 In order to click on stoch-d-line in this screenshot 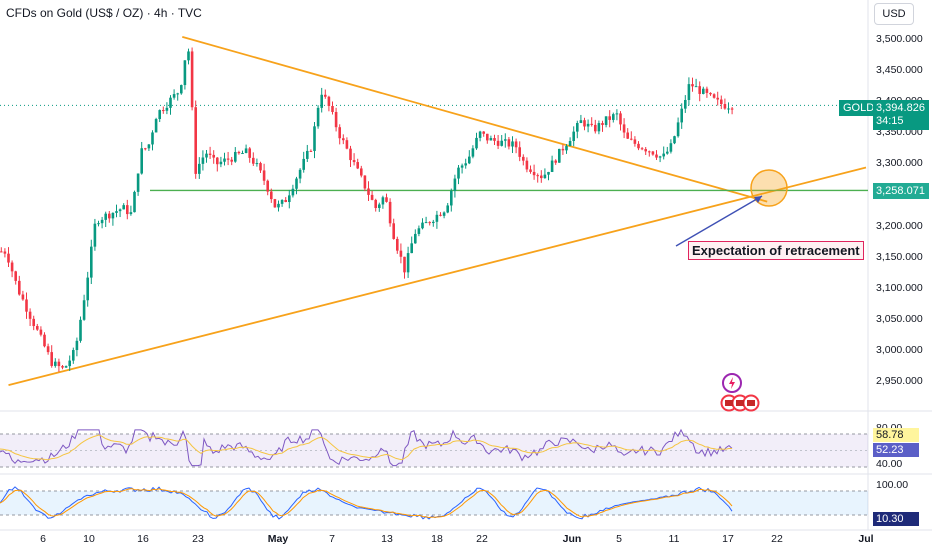, I will do `click(366, 503)`.